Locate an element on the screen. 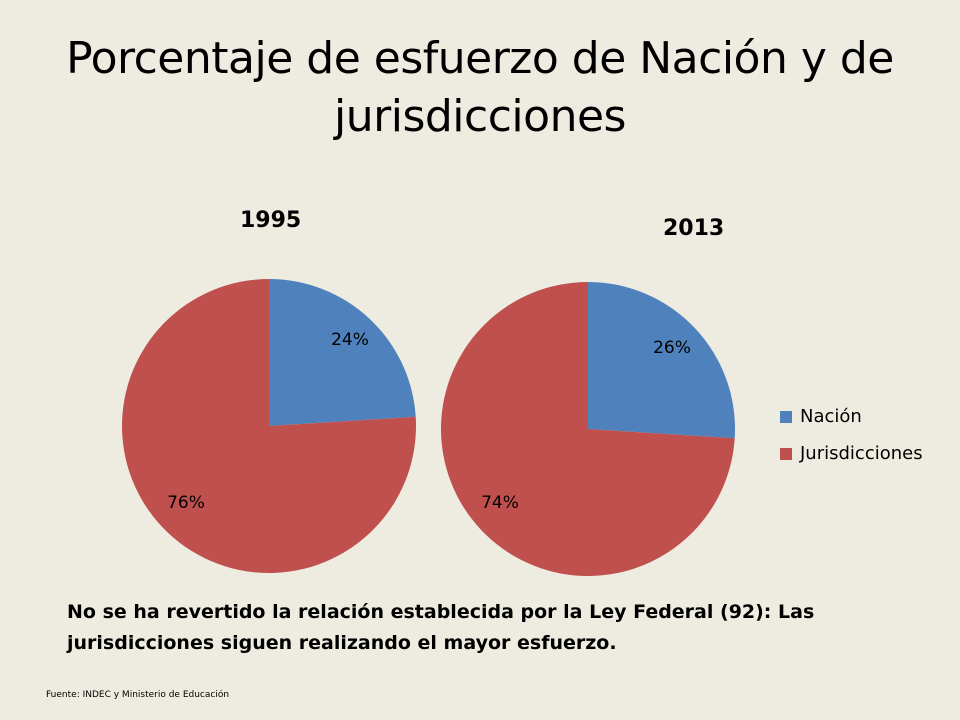  legend-item-nacion: Nación is located at coordinates (851, 416).